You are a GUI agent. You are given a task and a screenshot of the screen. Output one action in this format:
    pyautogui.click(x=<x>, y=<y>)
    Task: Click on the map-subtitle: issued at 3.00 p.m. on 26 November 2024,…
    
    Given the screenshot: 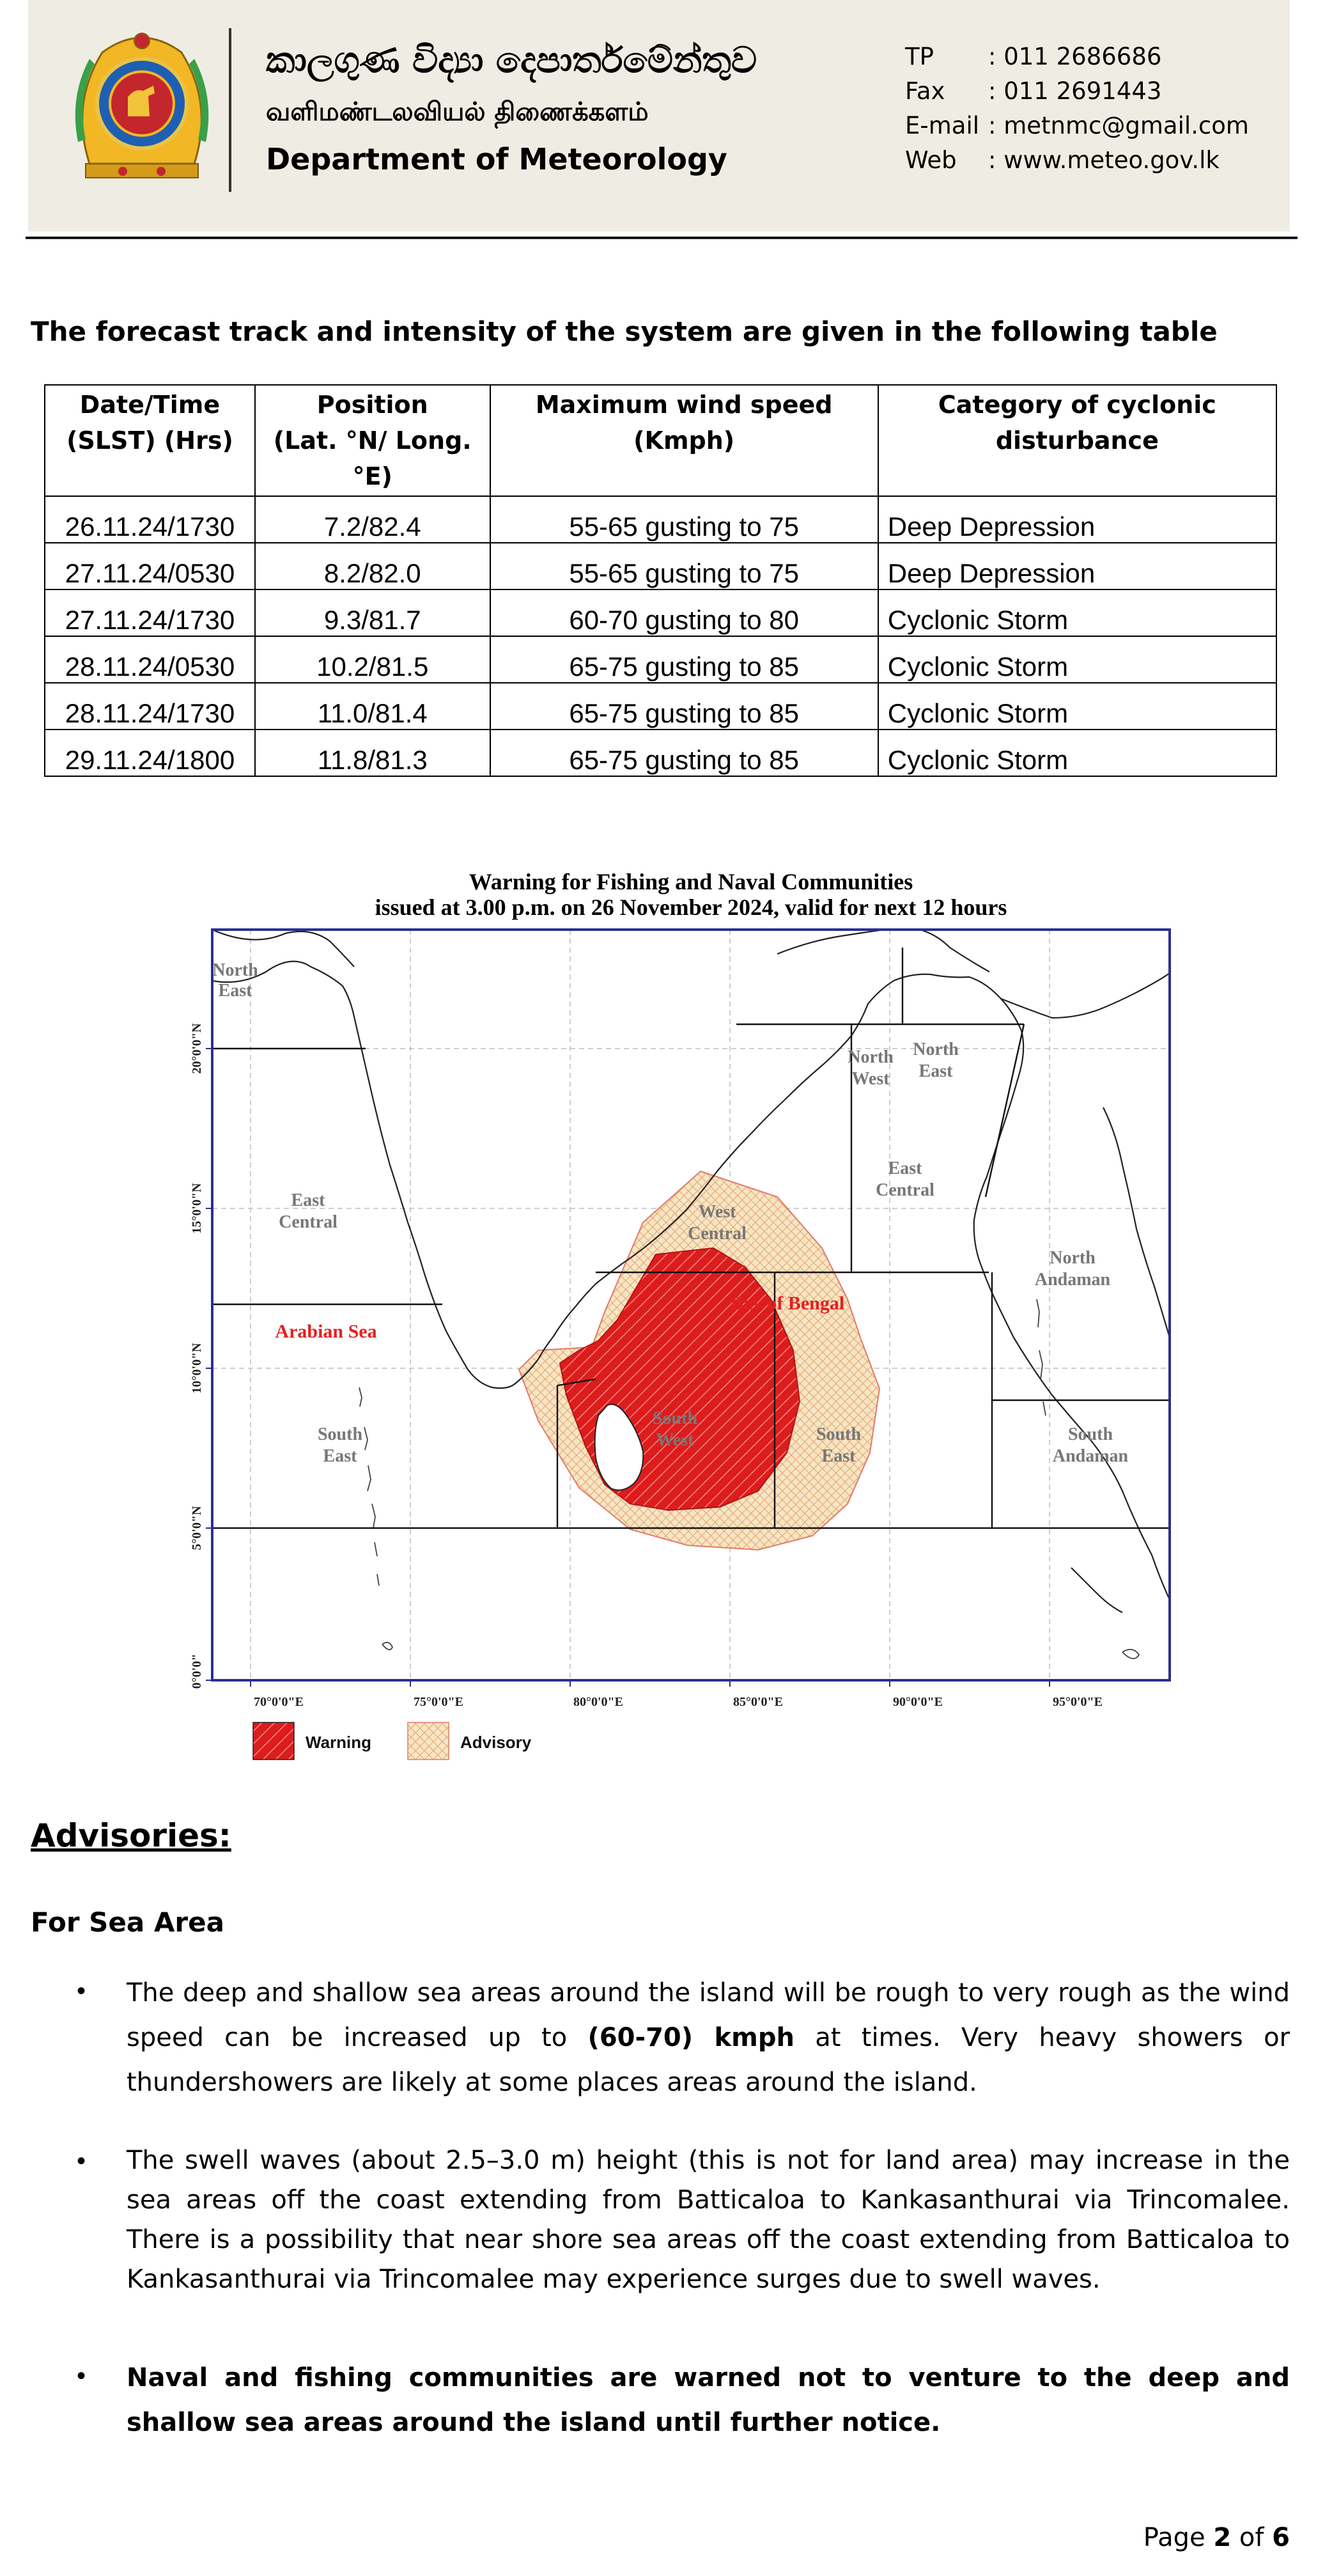 What is the action you would take?
    pyautogui.click(x=691, y=907)
    